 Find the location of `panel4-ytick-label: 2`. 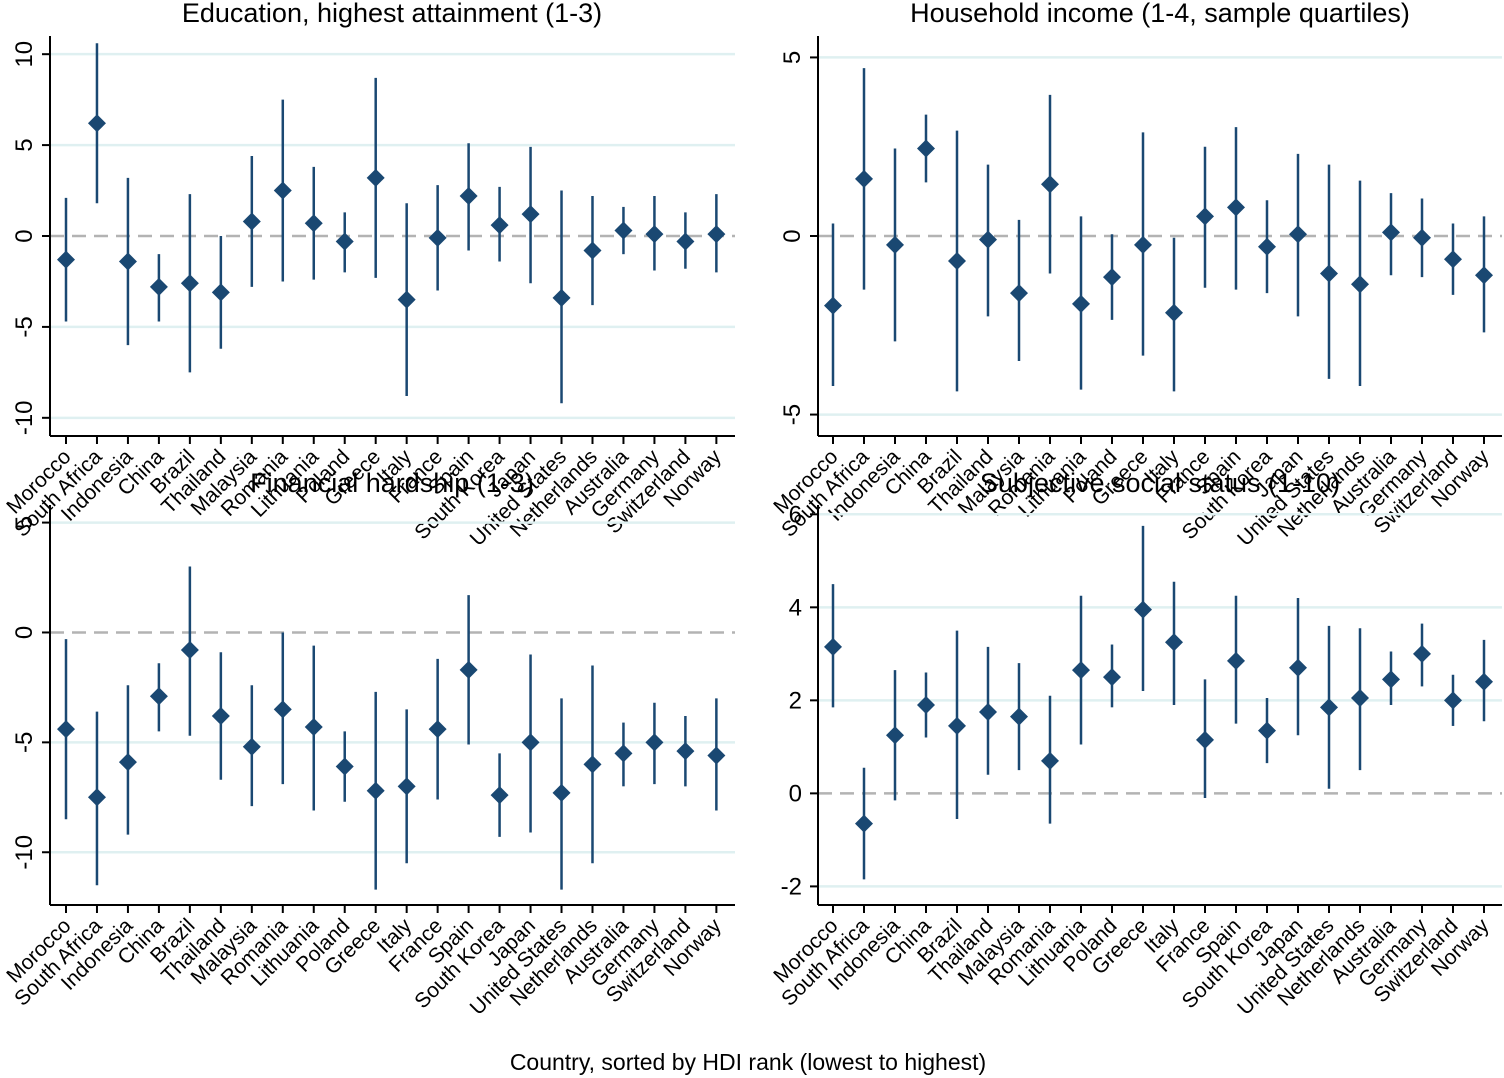

panel4-ytick-label: 2 is located at coordinates (795, 700).